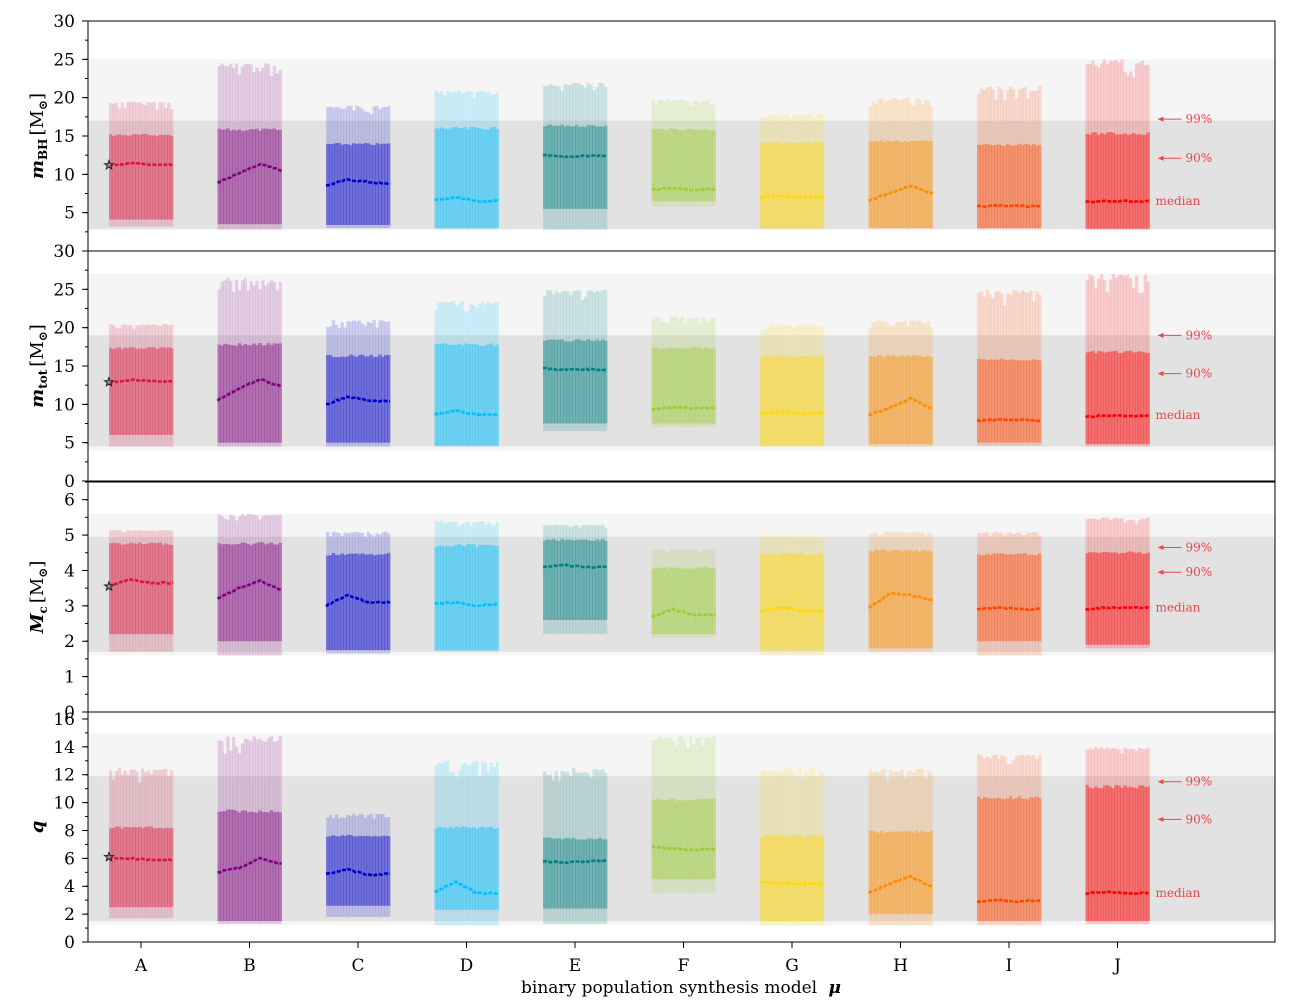  I want to click on series-G, so click(792, 846).